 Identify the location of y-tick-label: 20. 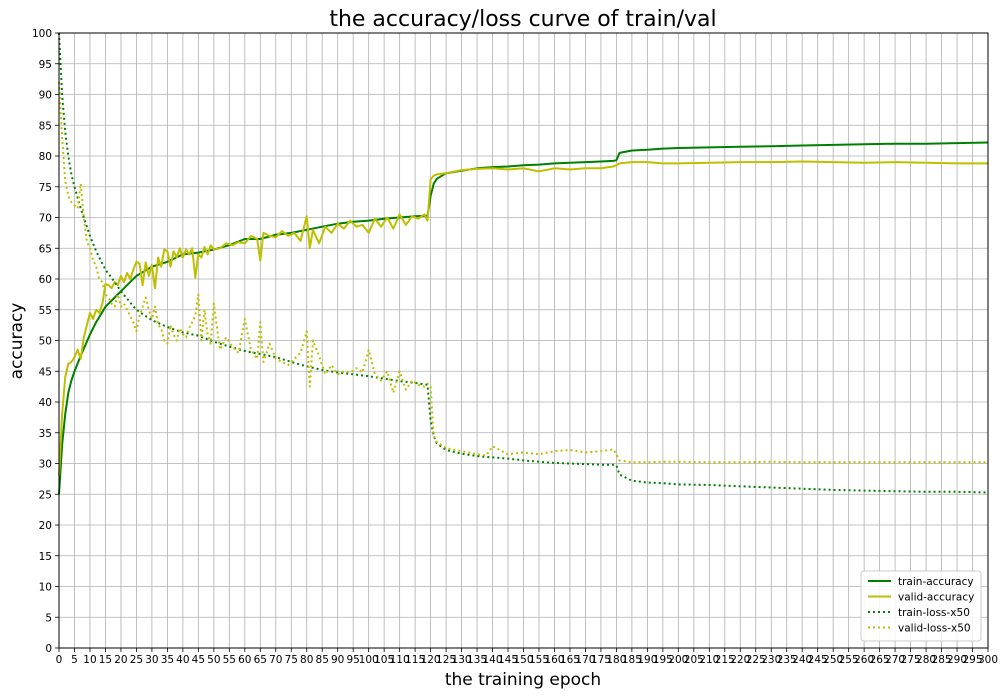
(45, 526).